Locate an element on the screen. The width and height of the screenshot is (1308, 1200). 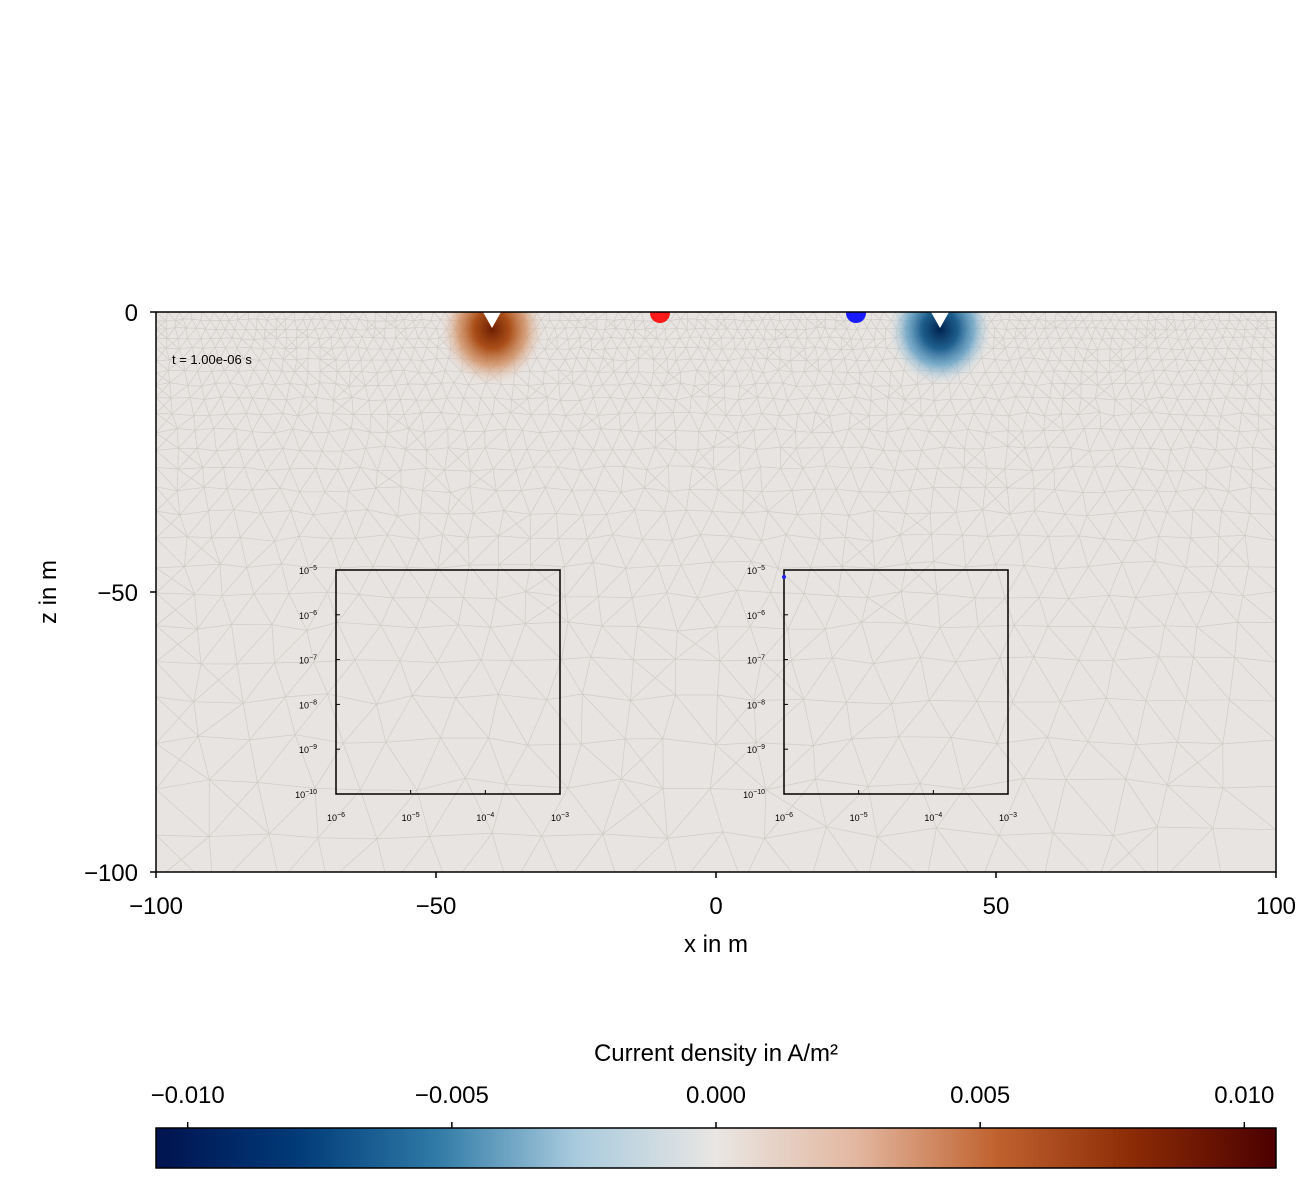
x-tick-label: 50 is located at coordinates (996, 906).